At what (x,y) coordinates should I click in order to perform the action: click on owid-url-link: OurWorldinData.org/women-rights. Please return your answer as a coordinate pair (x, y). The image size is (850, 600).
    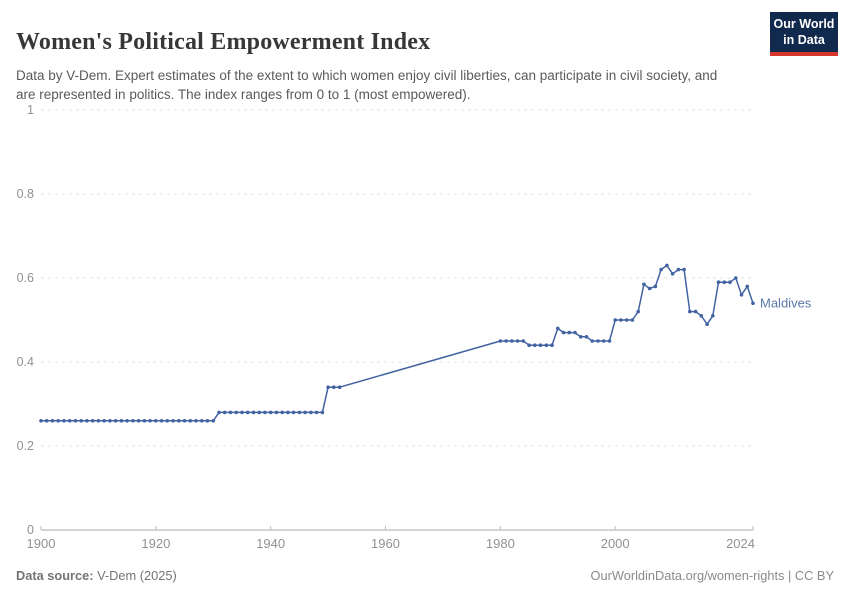
    Looking at the image, I should click on (687, 575).